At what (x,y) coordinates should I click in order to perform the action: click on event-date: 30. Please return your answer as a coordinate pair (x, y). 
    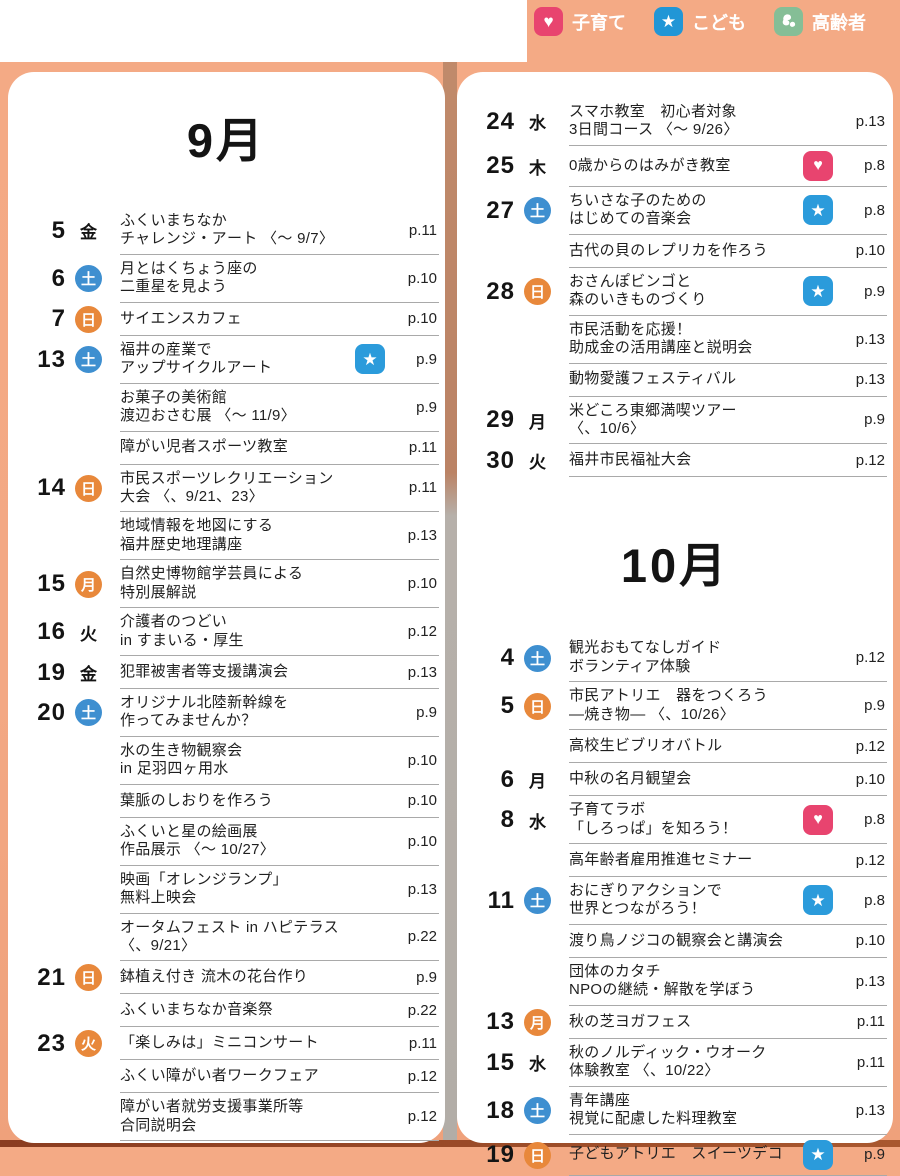
    Looking at the image, I should click on (500, 460).